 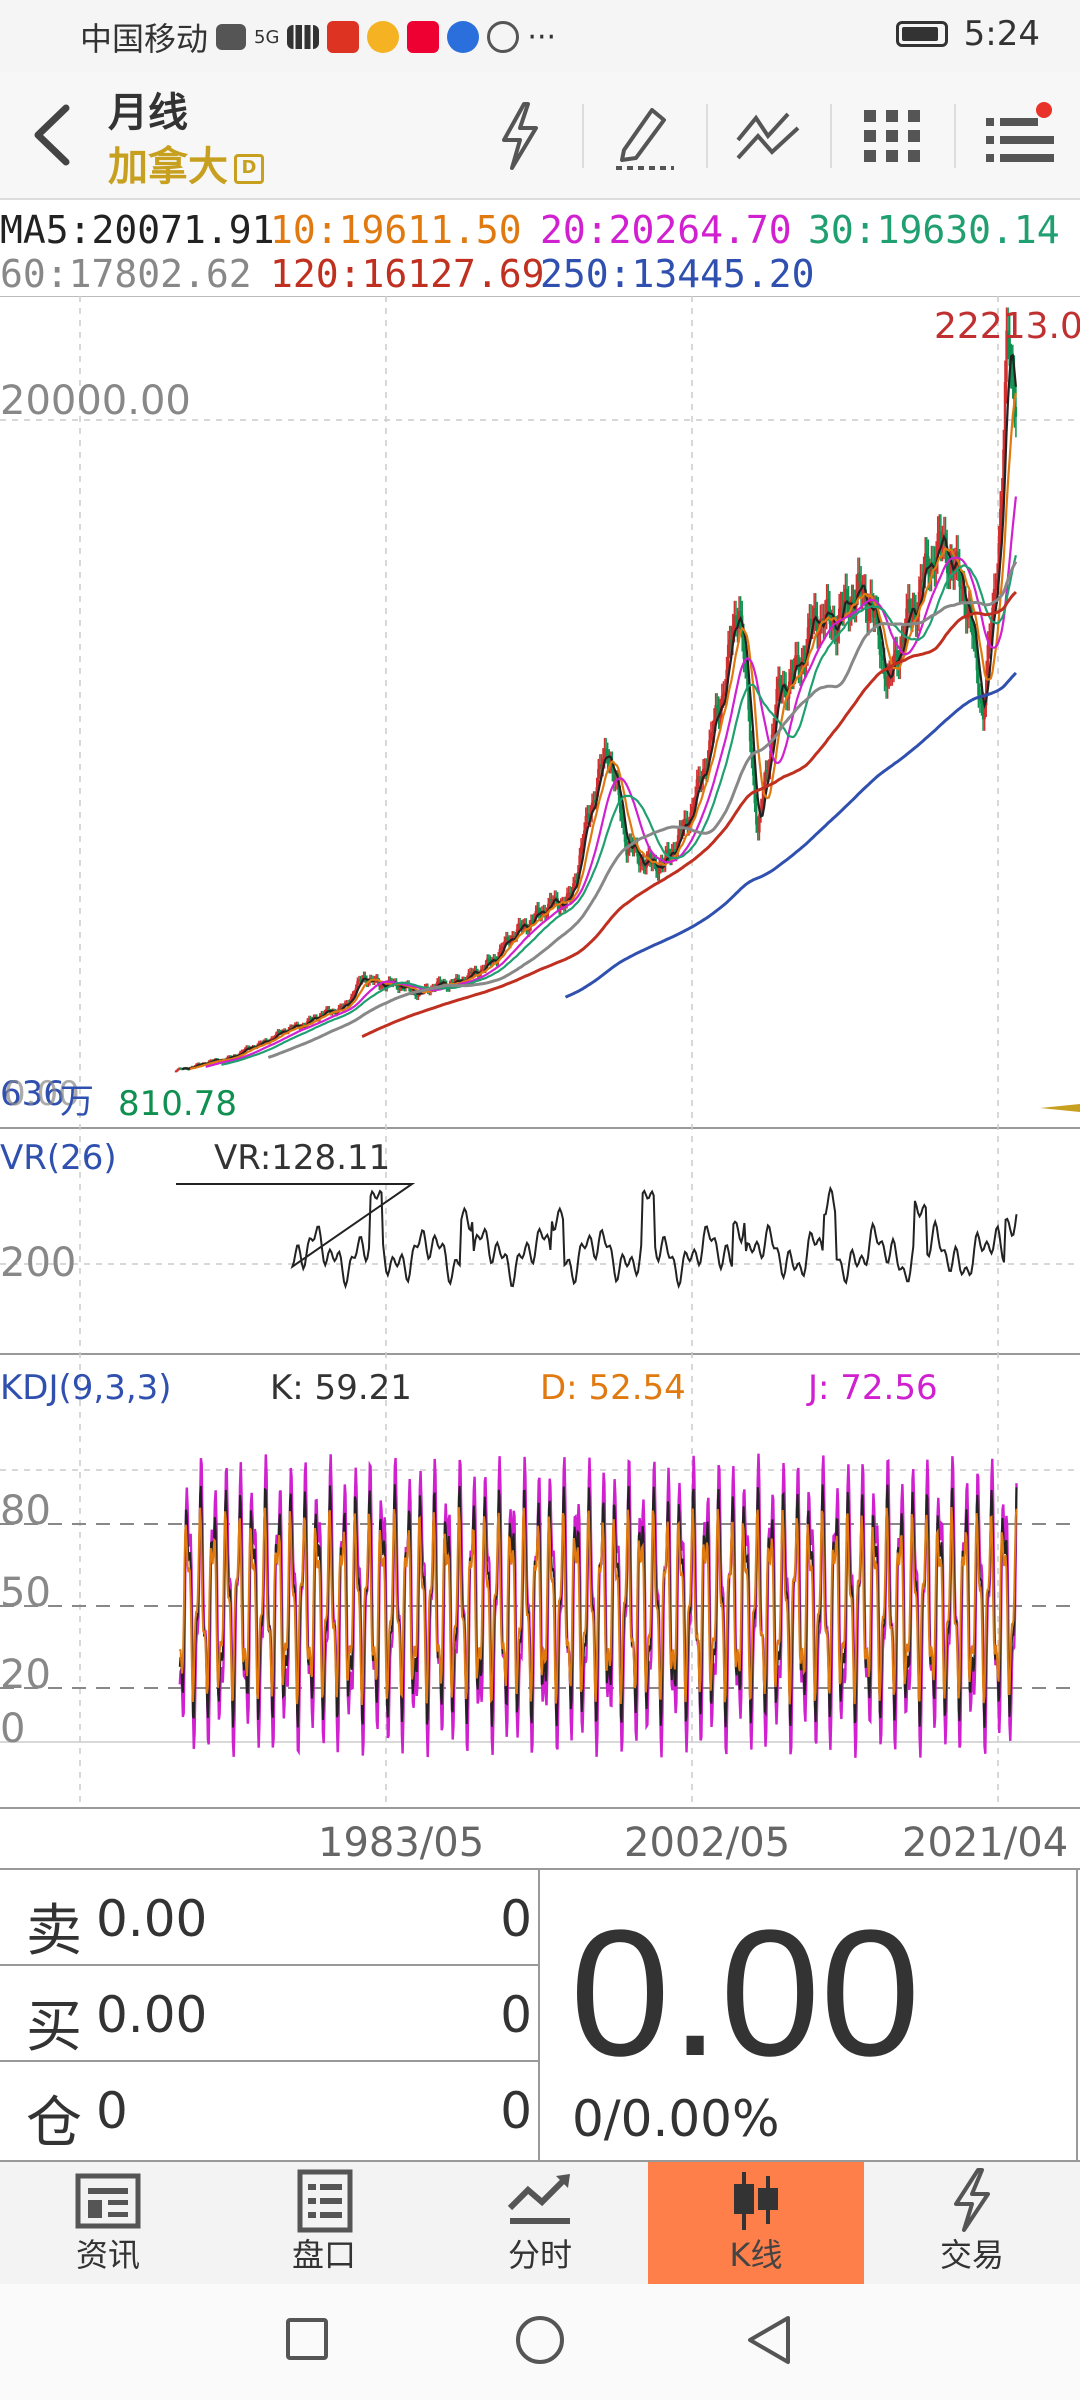 I want to click on grid-icon, so click(x=892, y=136).